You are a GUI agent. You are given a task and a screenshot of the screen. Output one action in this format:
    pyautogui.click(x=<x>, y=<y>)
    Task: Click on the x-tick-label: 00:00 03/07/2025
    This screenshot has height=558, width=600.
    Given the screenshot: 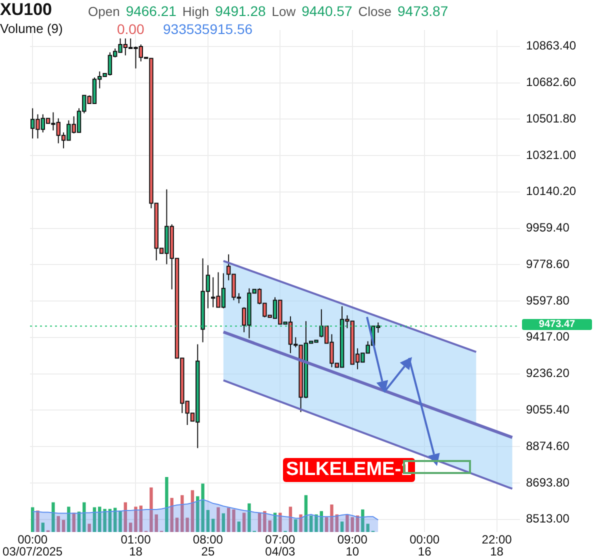 What is the action you would take?
    pyautogui.click(x=32, y=545)
    